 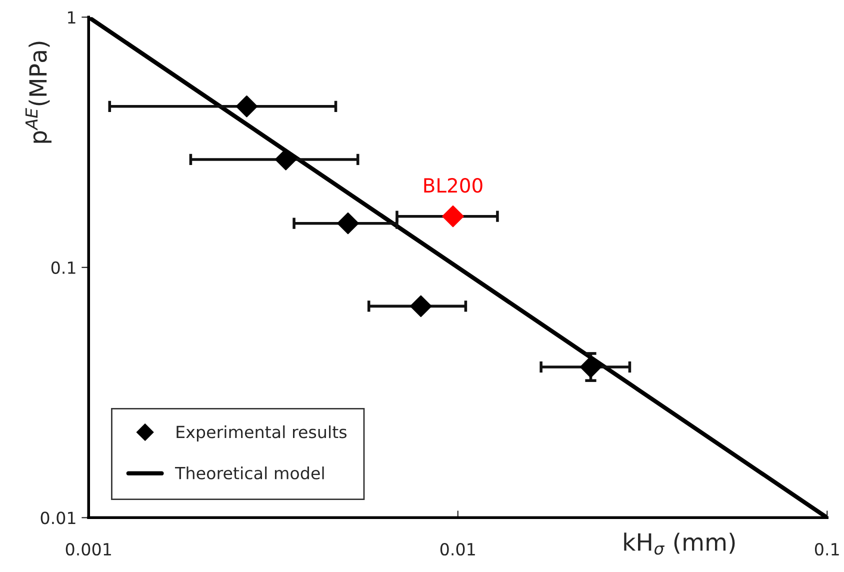 What do you see at coordinates (453, 185) in the screenshot?
I see `series-label: BL200` at bounding box center [453, 185].